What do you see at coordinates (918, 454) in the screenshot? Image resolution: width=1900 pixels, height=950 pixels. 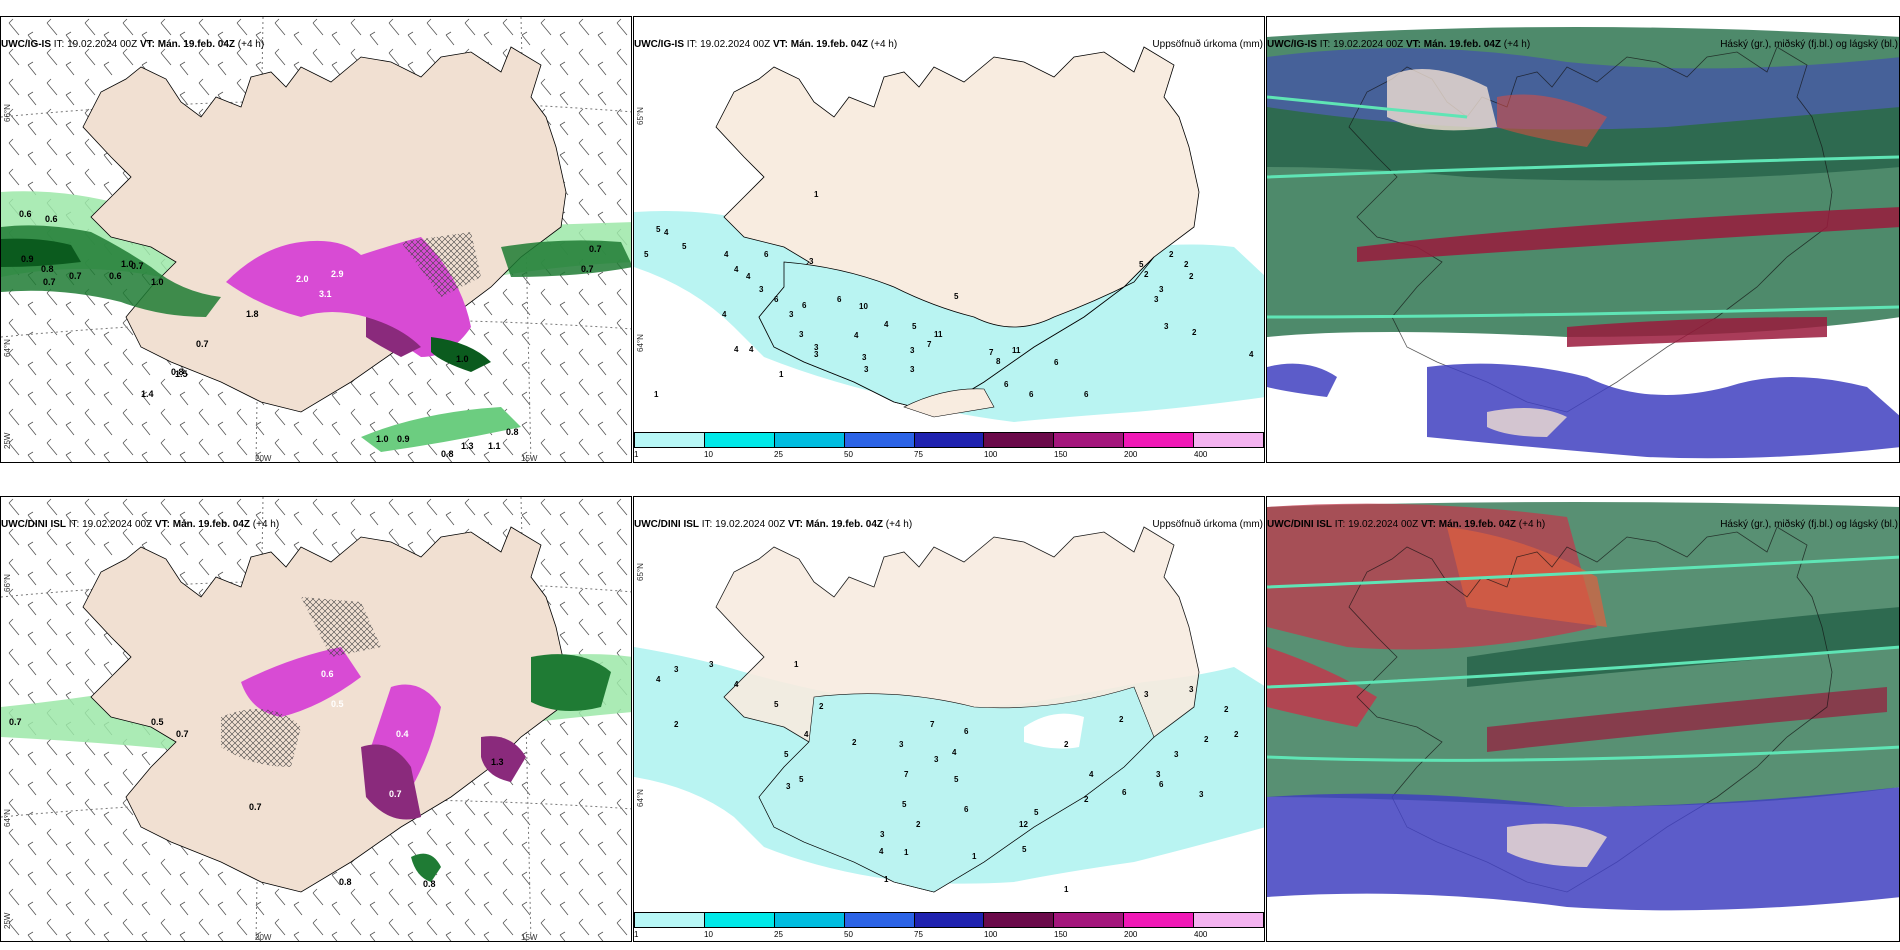 I see `colorbar-label: 75` at bounding box center [918, 454].